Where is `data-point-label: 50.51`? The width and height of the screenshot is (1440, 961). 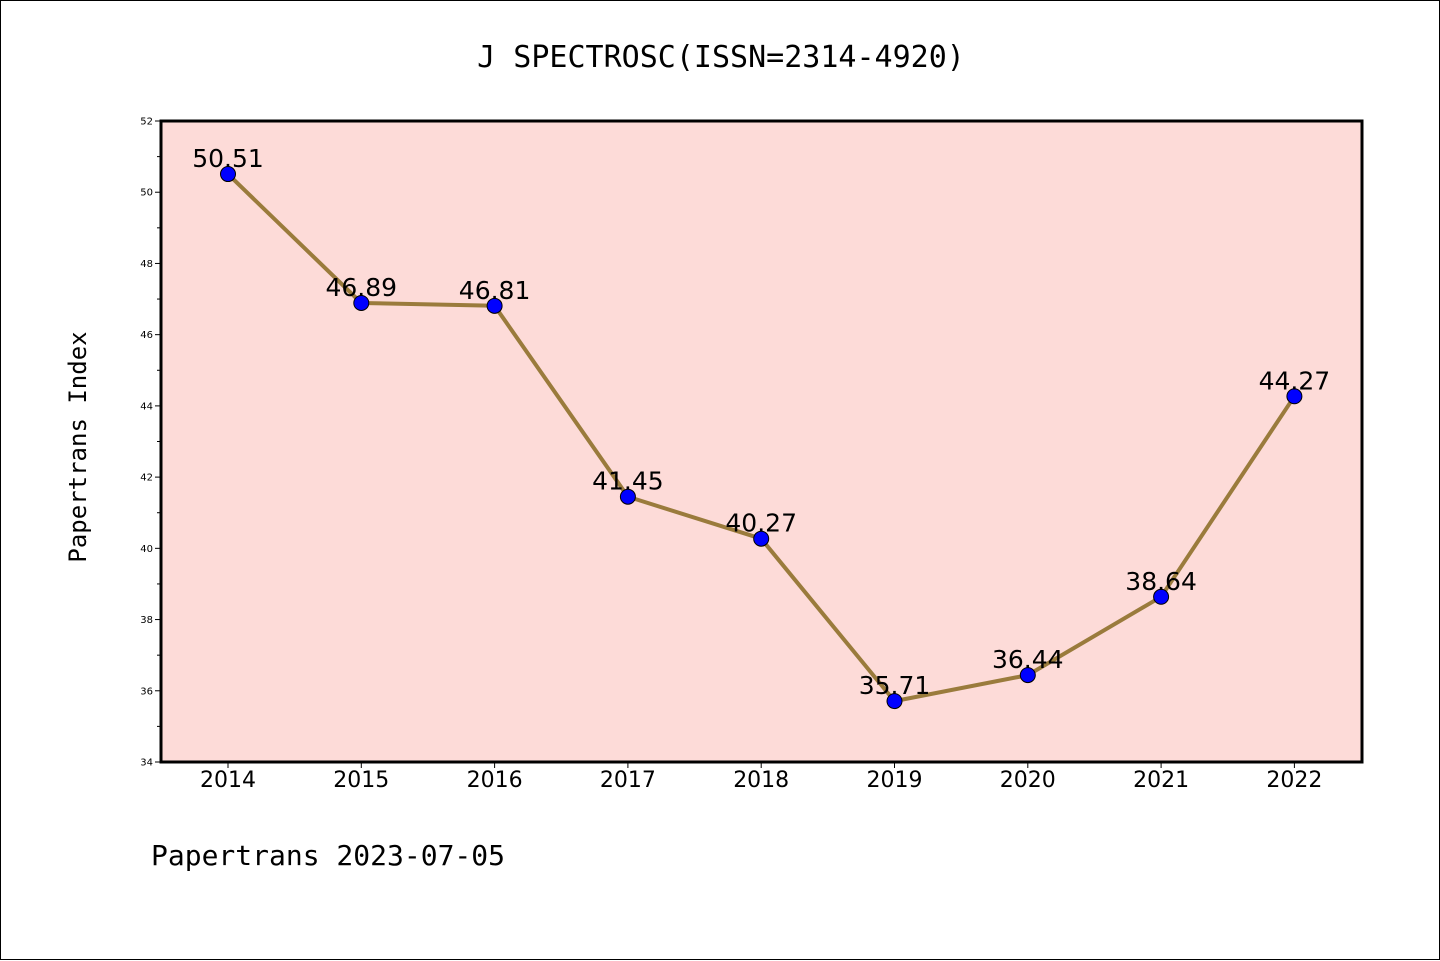
data-point-label: 50.51 is located at coordinates (228, 158).